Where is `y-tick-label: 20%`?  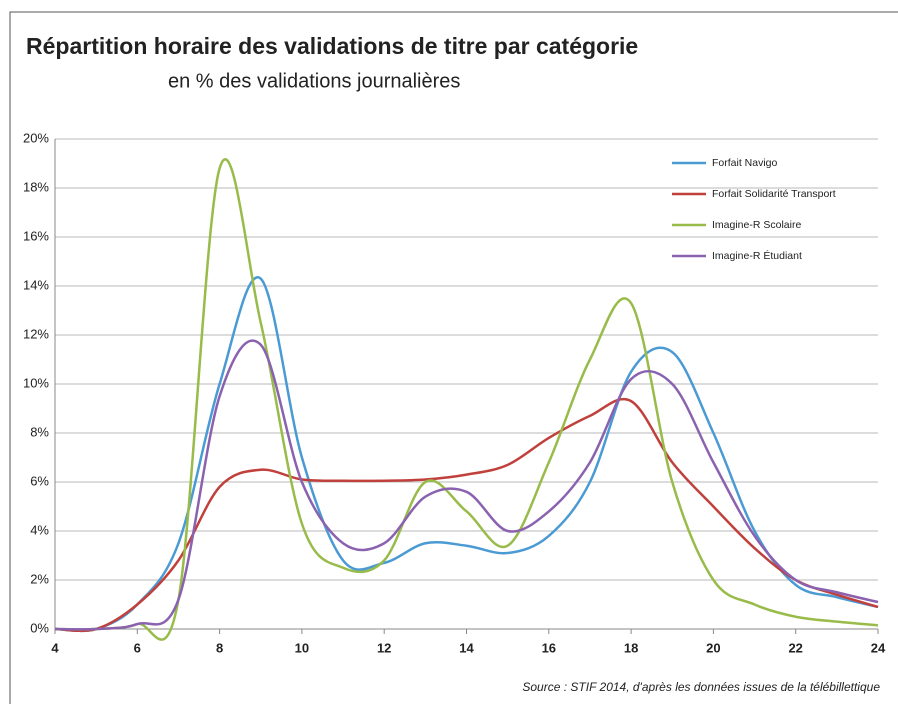 y-tick-label: 20% is located at coordinates (36, 137).